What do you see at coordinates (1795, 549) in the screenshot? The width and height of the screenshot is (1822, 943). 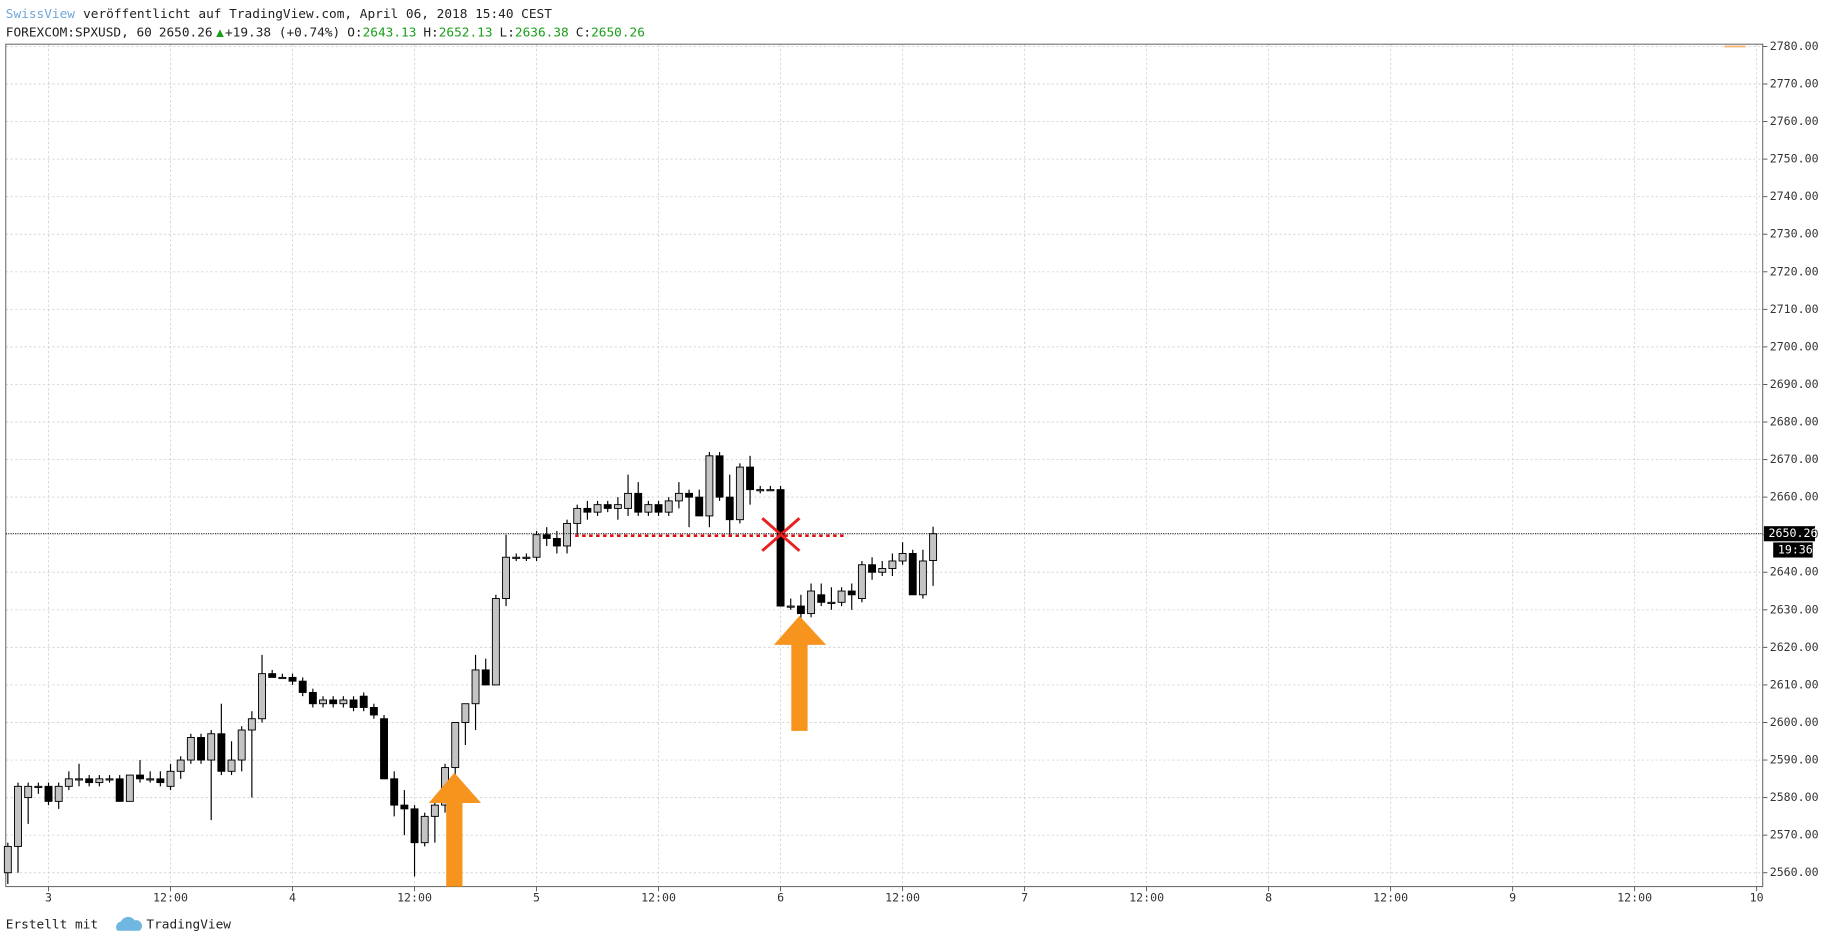 I see `countdown-label: 19:36` at bounding box center [1795, 549].